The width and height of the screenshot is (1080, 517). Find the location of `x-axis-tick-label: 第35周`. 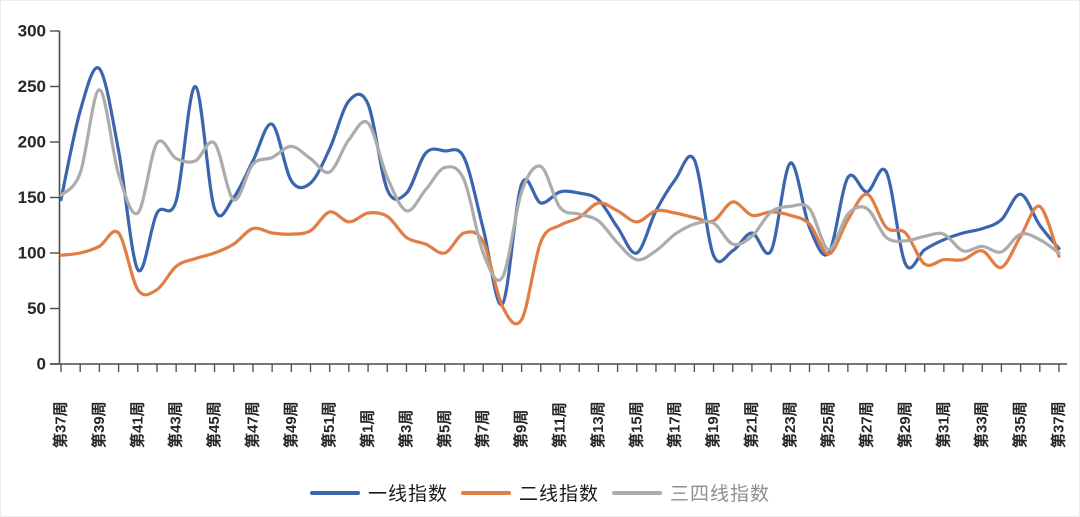

x-axis-tick-label: 第35周 is located at coordinates (1020, 424).